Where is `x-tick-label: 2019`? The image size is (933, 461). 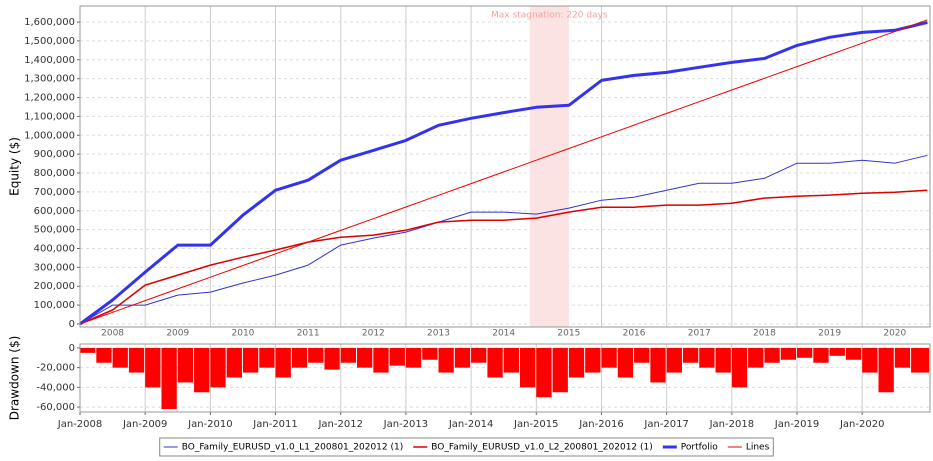
x-tick-label: 2019 is located at coordinates (829, 334).